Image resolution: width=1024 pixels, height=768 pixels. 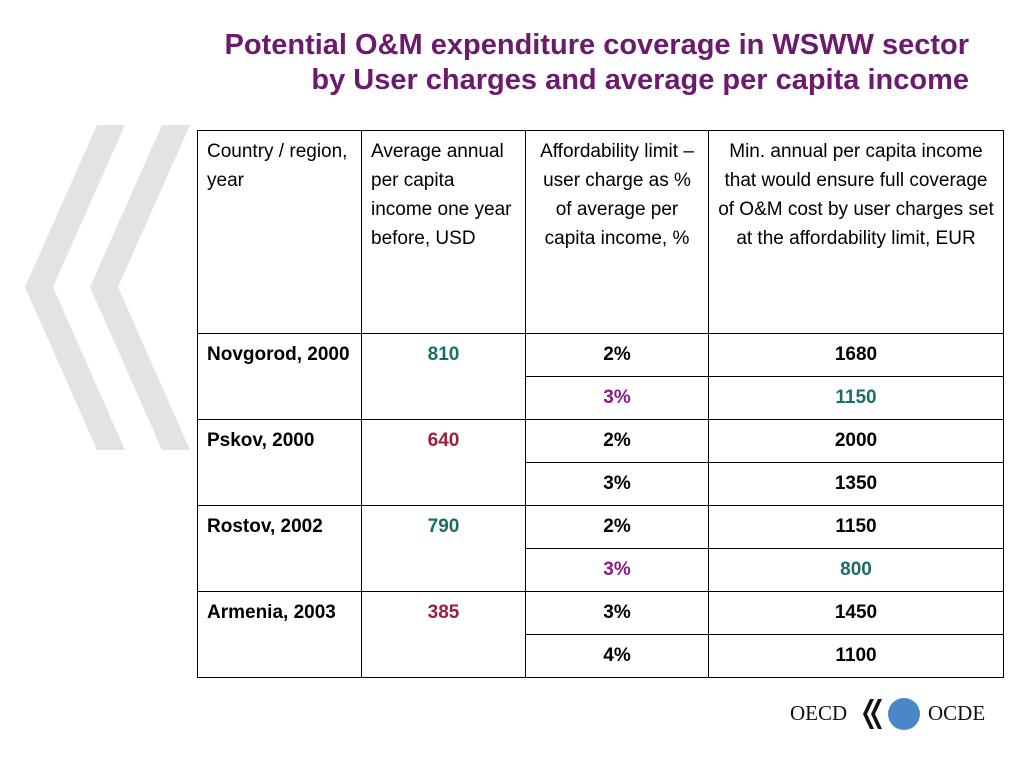 What do you see at coordinates (279, 548) in the screenshot?
I see `cell-country: Rostov, 2002` at bounding box center [279, 548].